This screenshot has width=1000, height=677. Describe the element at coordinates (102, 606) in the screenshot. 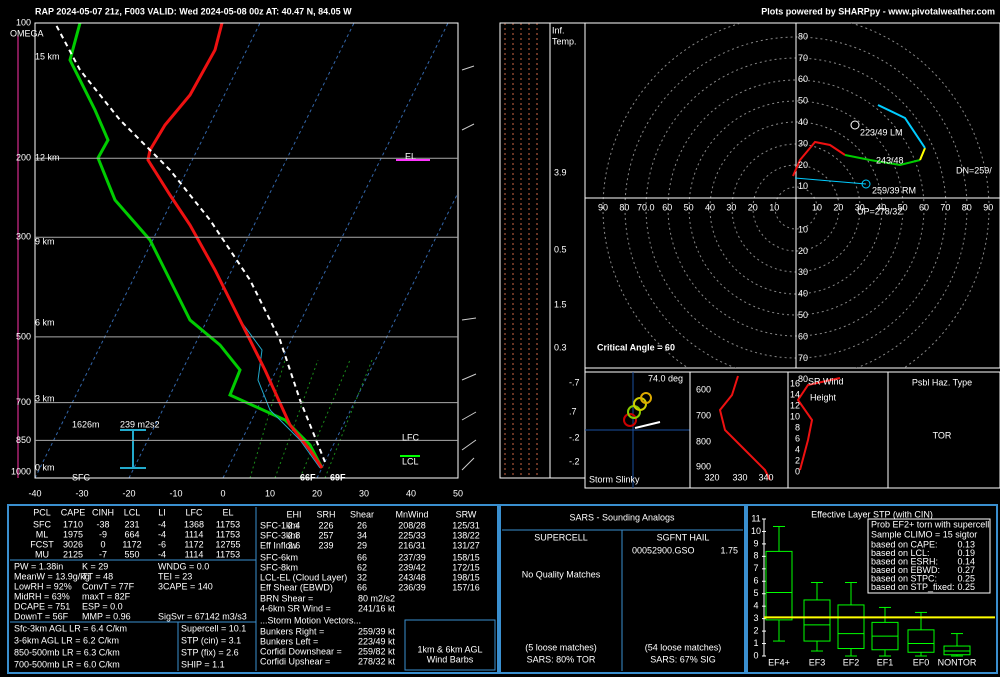

I see `index-value: ESP = 0.0` at that location.